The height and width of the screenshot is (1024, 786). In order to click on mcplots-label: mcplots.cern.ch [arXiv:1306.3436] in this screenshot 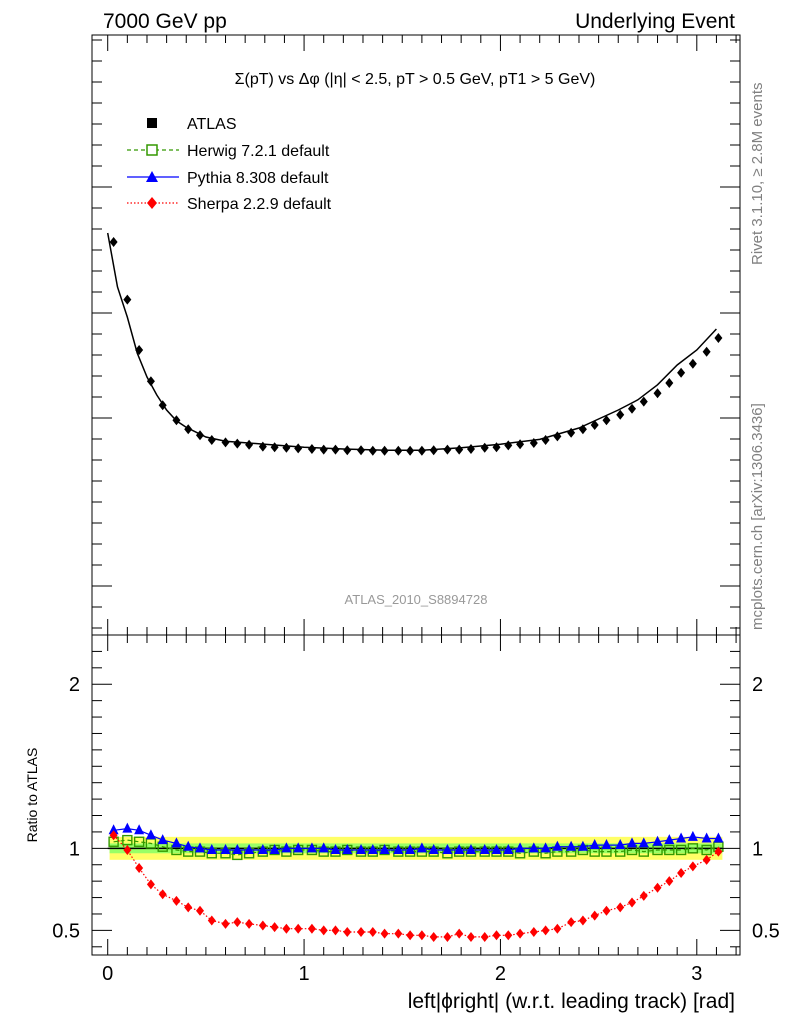, I will do `click(757, 516)`.